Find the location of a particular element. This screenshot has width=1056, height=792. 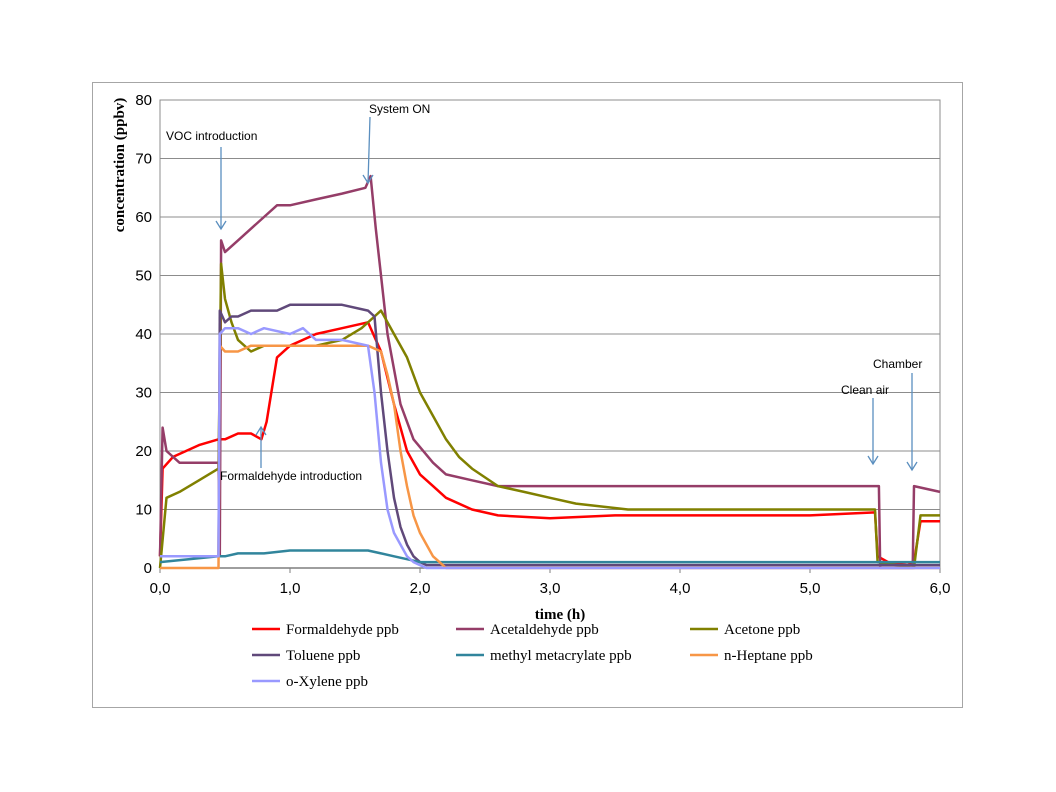

legend-label: methyl metacrylate ppb is located at coordinates (561, 656).